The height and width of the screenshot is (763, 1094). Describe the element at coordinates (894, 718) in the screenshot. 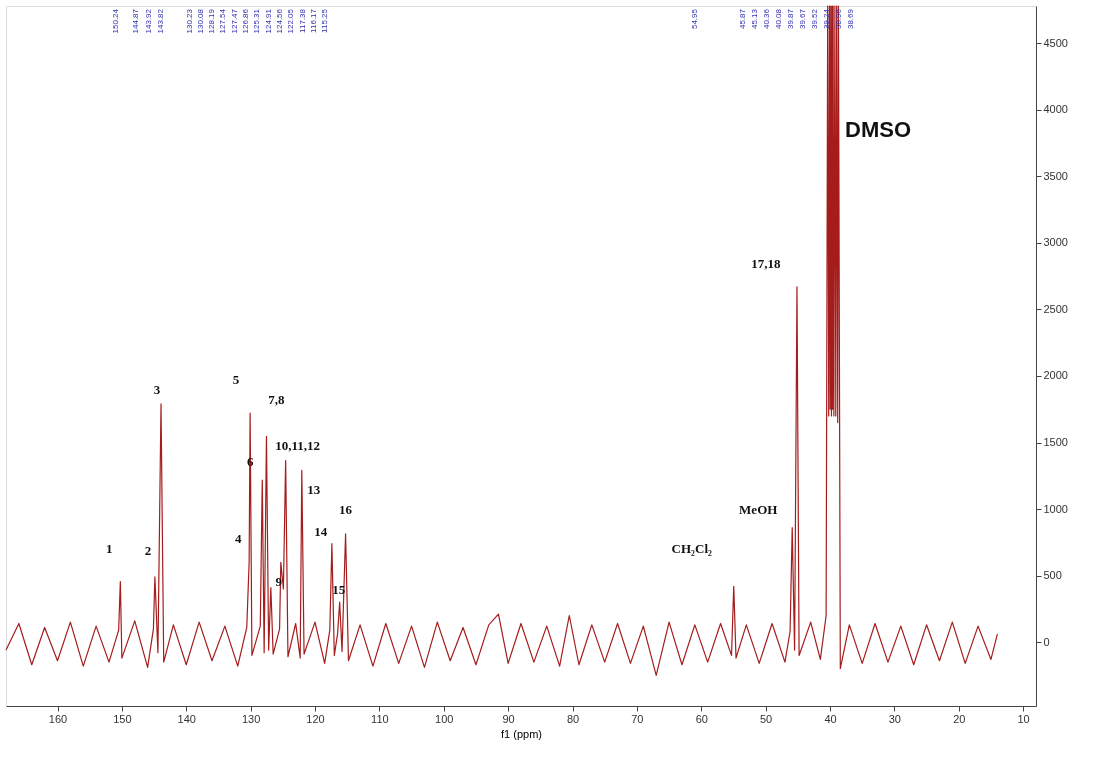

I see `x-tick-label: 30` at that location.